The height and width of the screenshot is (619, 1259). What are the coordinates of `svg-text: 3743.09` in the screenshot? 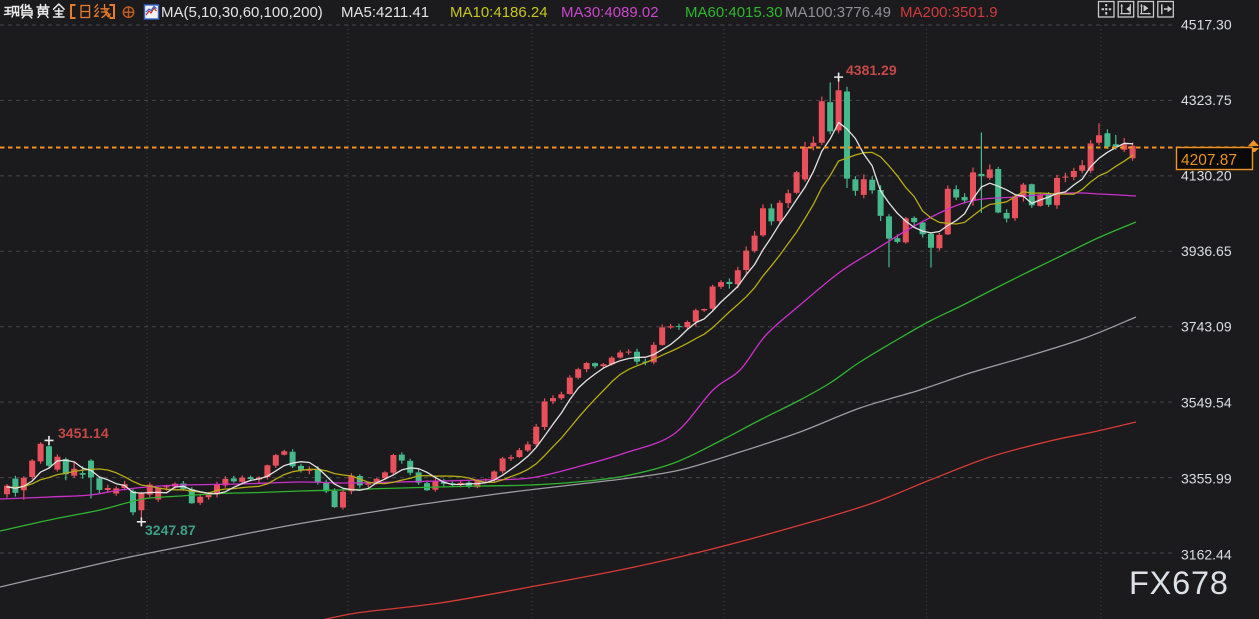 It's located at (1206, 327).